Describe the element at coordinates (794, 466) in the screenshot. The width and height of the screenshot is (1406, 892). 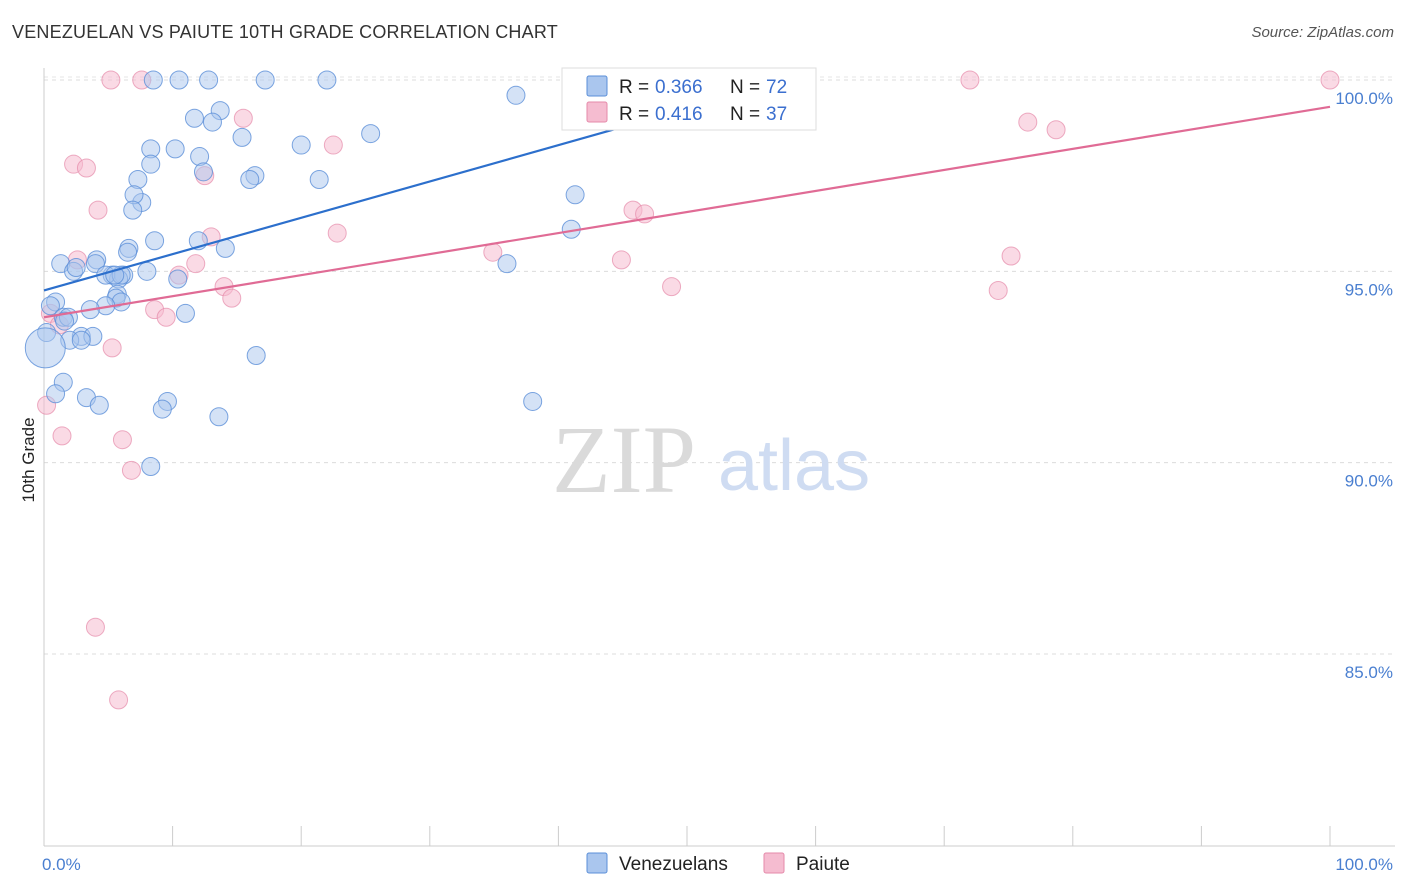
I see `watermark-atlas: atlas` at that location.